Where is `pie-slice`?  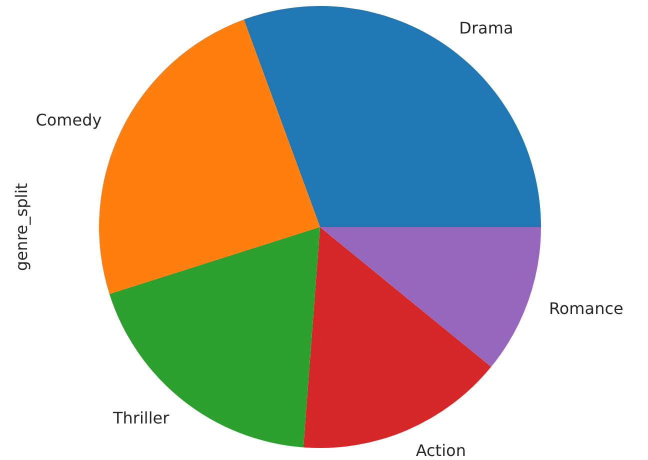 pie-slice is located at coordinates (430, 297).